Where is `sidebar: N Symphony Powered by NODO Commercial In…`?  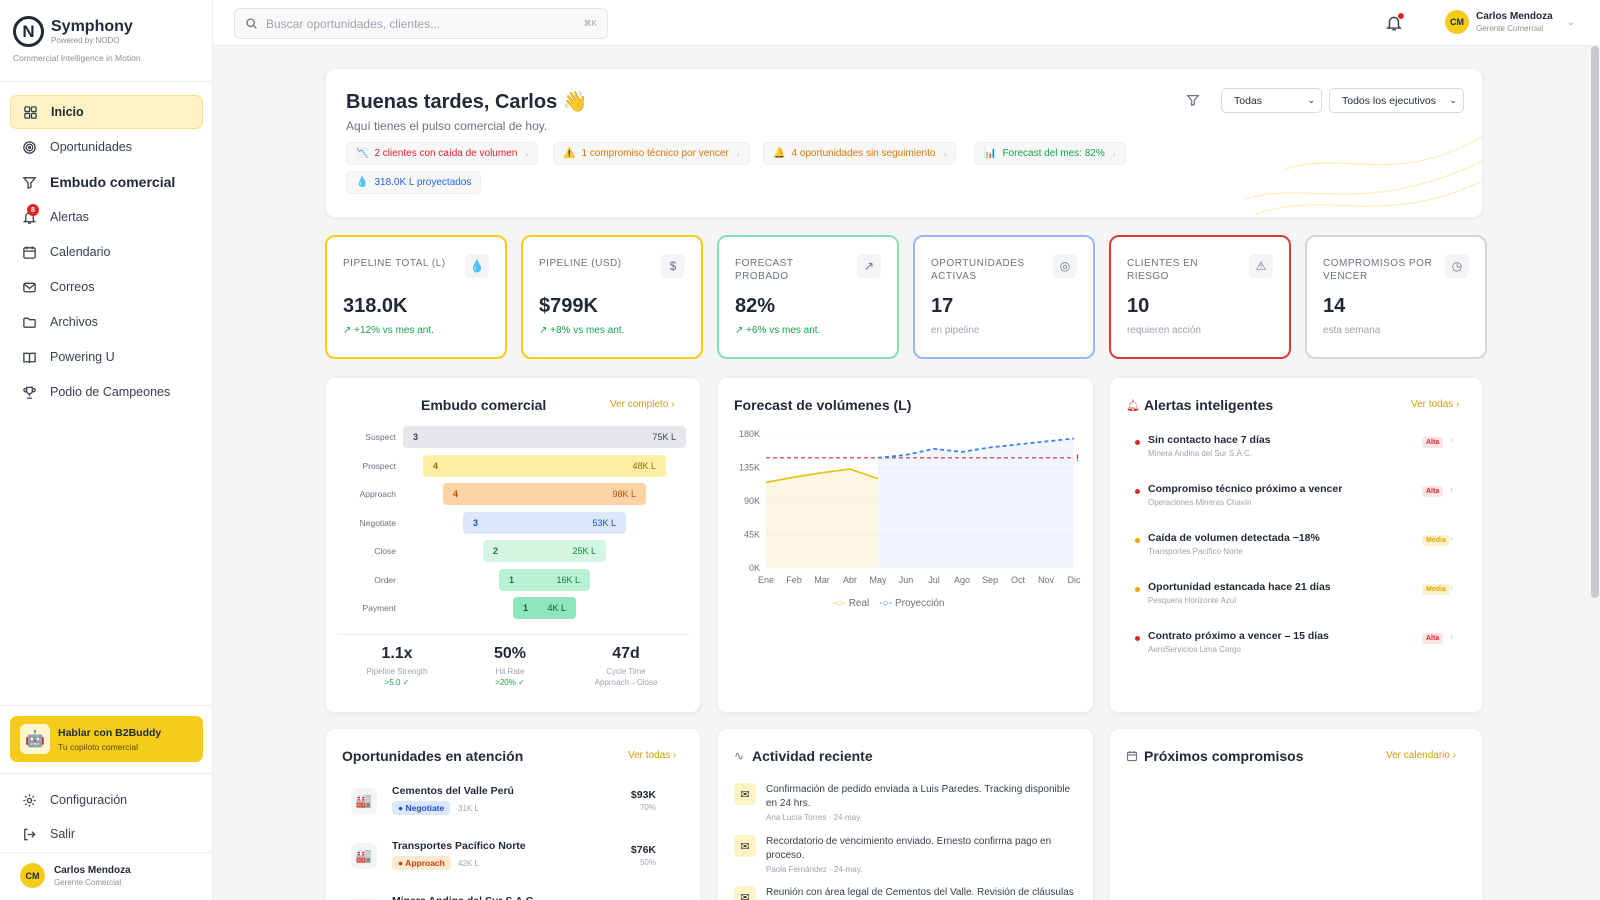 sidebar: N Symphony Powered by NODO Commercial In… is located at coordinates (106, 450).